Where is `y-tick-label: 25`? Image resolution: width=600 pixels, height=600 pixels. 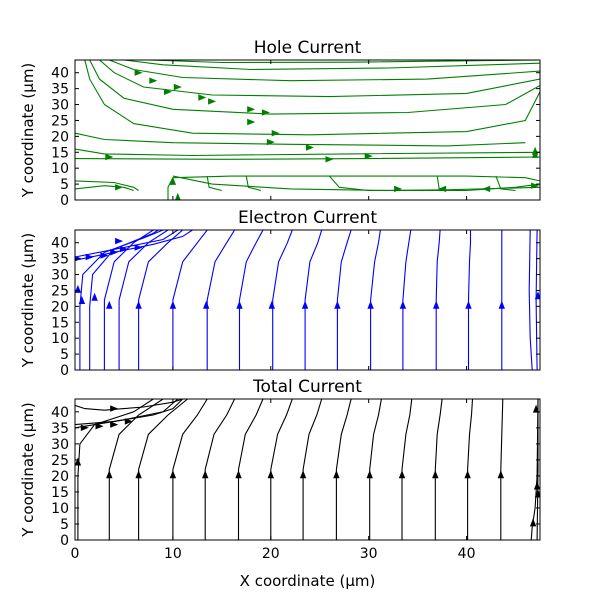
y-tick-label: 25 is located at coordinates (60, 121).